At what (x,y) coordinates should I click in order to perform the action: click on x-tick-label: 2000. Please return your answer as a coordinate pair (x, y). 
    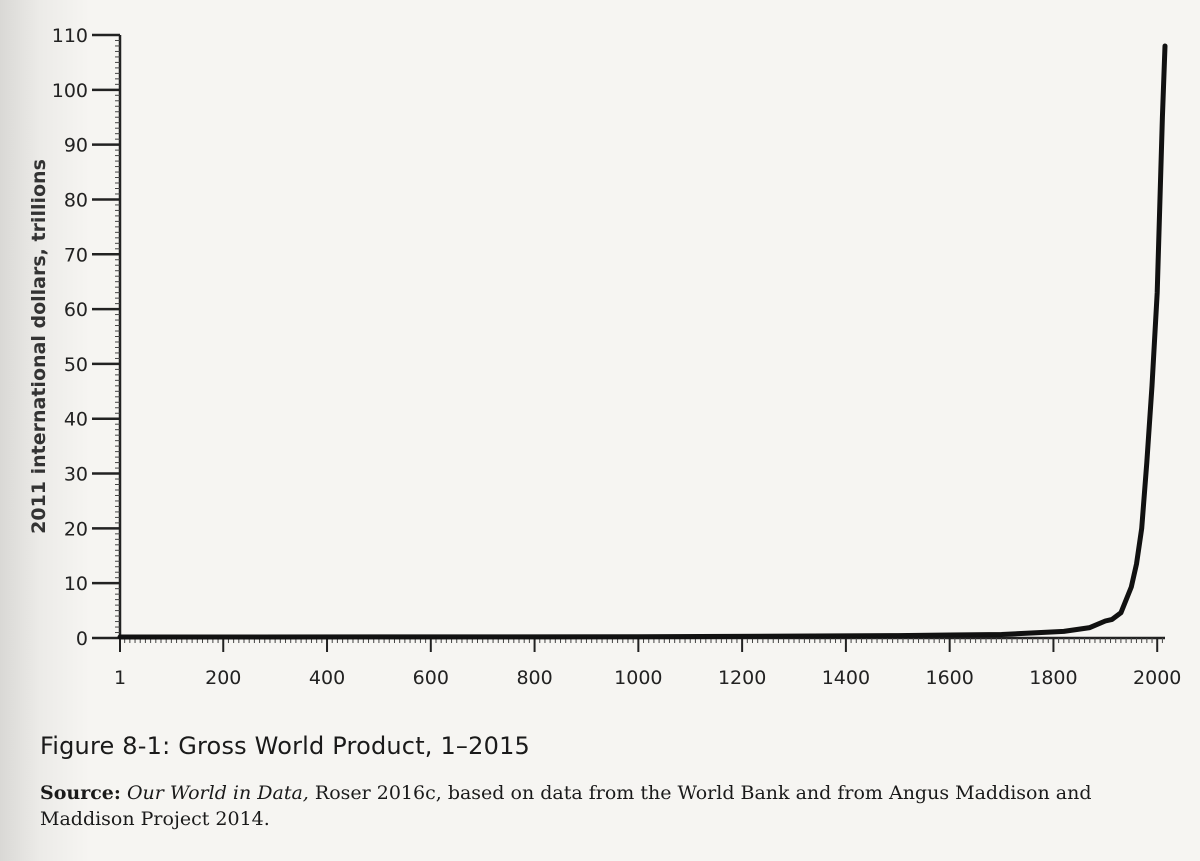
    Looking at the image, I should click on (1157, 678).